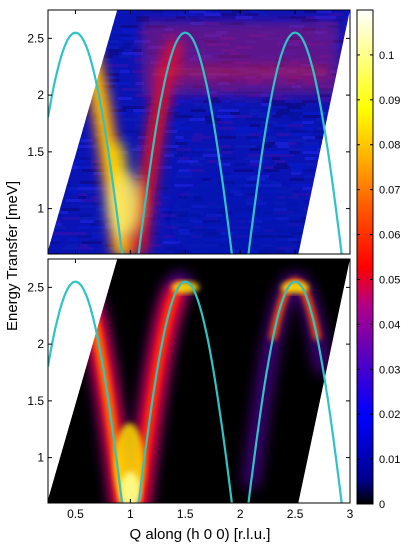 Image resolution: width=415 pixels, height=554 pixels. Describe the element at coordinates (185, 514) in the screenshot. I see `x-tick-label: 1.5` at that location.